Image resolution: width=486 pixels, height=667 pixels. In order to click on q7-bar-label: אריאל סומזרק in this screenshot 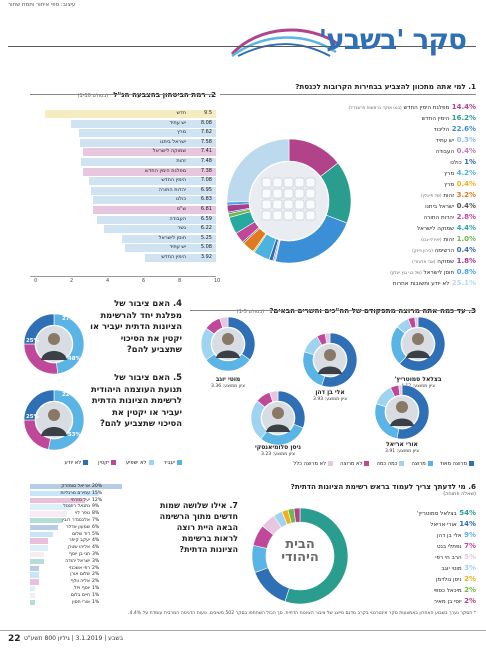, I will do `click(75, 486)`.